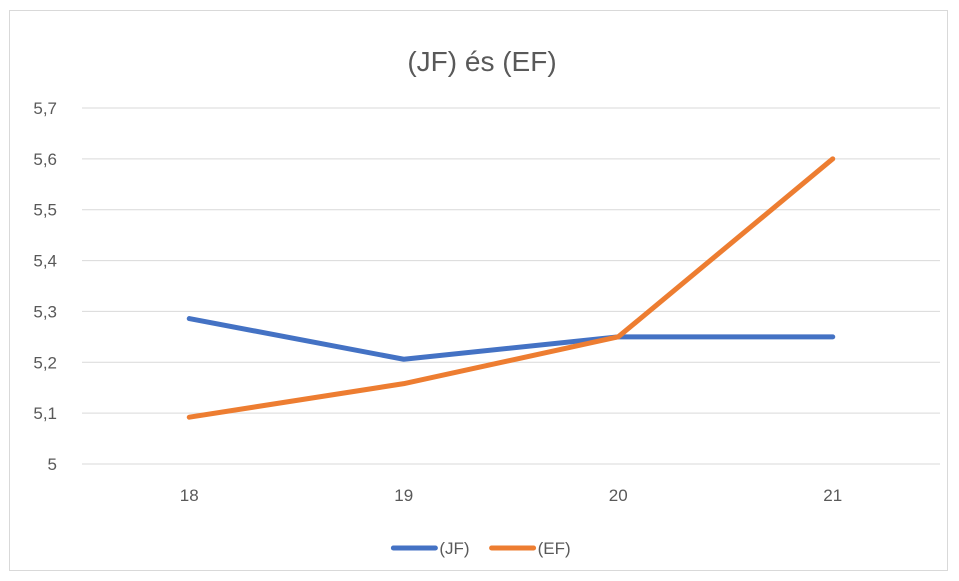  I want to click on y-tick-label: 5,1, so click(45, 413).